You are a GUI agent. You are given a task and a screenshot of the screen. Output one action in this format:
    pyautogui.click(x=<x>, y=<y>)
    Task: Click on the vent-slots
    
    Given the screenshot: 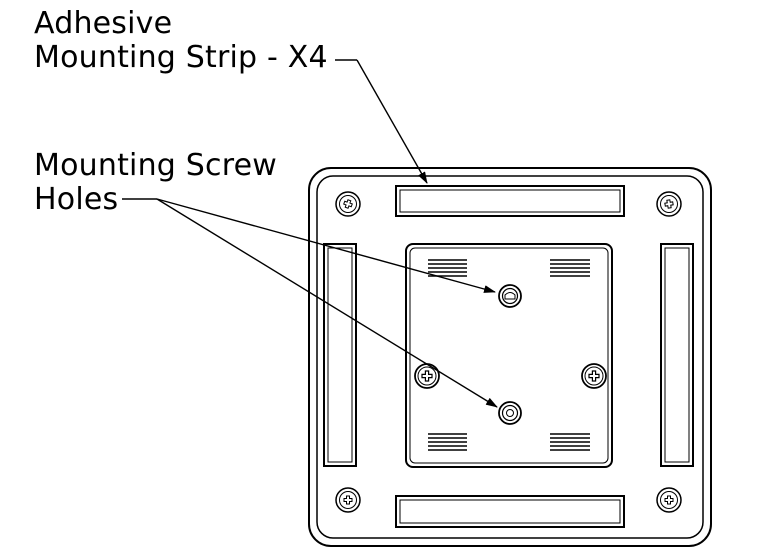 What is the action you would take?
    pyautogui.click(x=509, y=355)
    